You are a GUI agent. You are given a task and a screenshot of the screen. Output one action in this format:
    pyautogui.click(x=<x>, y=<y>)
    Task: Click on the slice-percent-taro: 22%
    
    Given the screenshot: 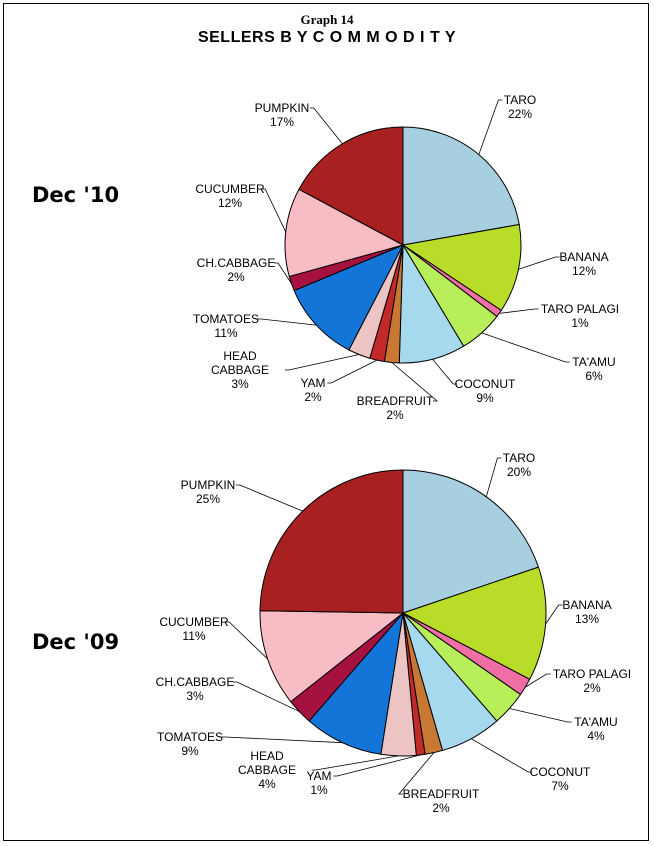 What is the action you would take?
    pyautogui.click(x=520, y=114)
    